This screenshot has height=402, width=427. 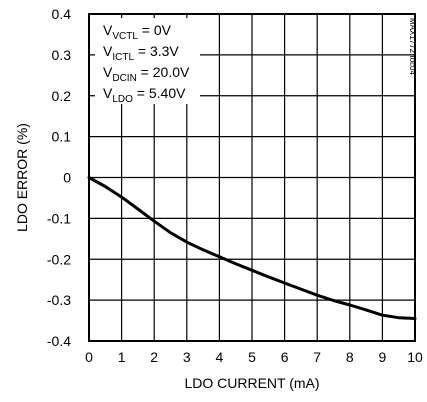 I want to click on x-axis-title: LDO CURRENT (mA), so click(x=251, y=383).